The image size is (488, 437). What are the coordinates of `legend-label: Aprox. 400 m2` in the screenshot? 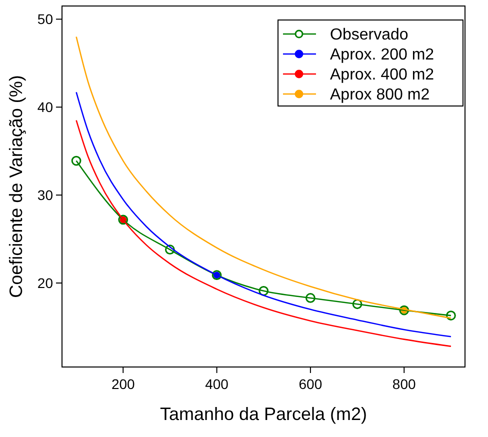 It's located at (382, 75).